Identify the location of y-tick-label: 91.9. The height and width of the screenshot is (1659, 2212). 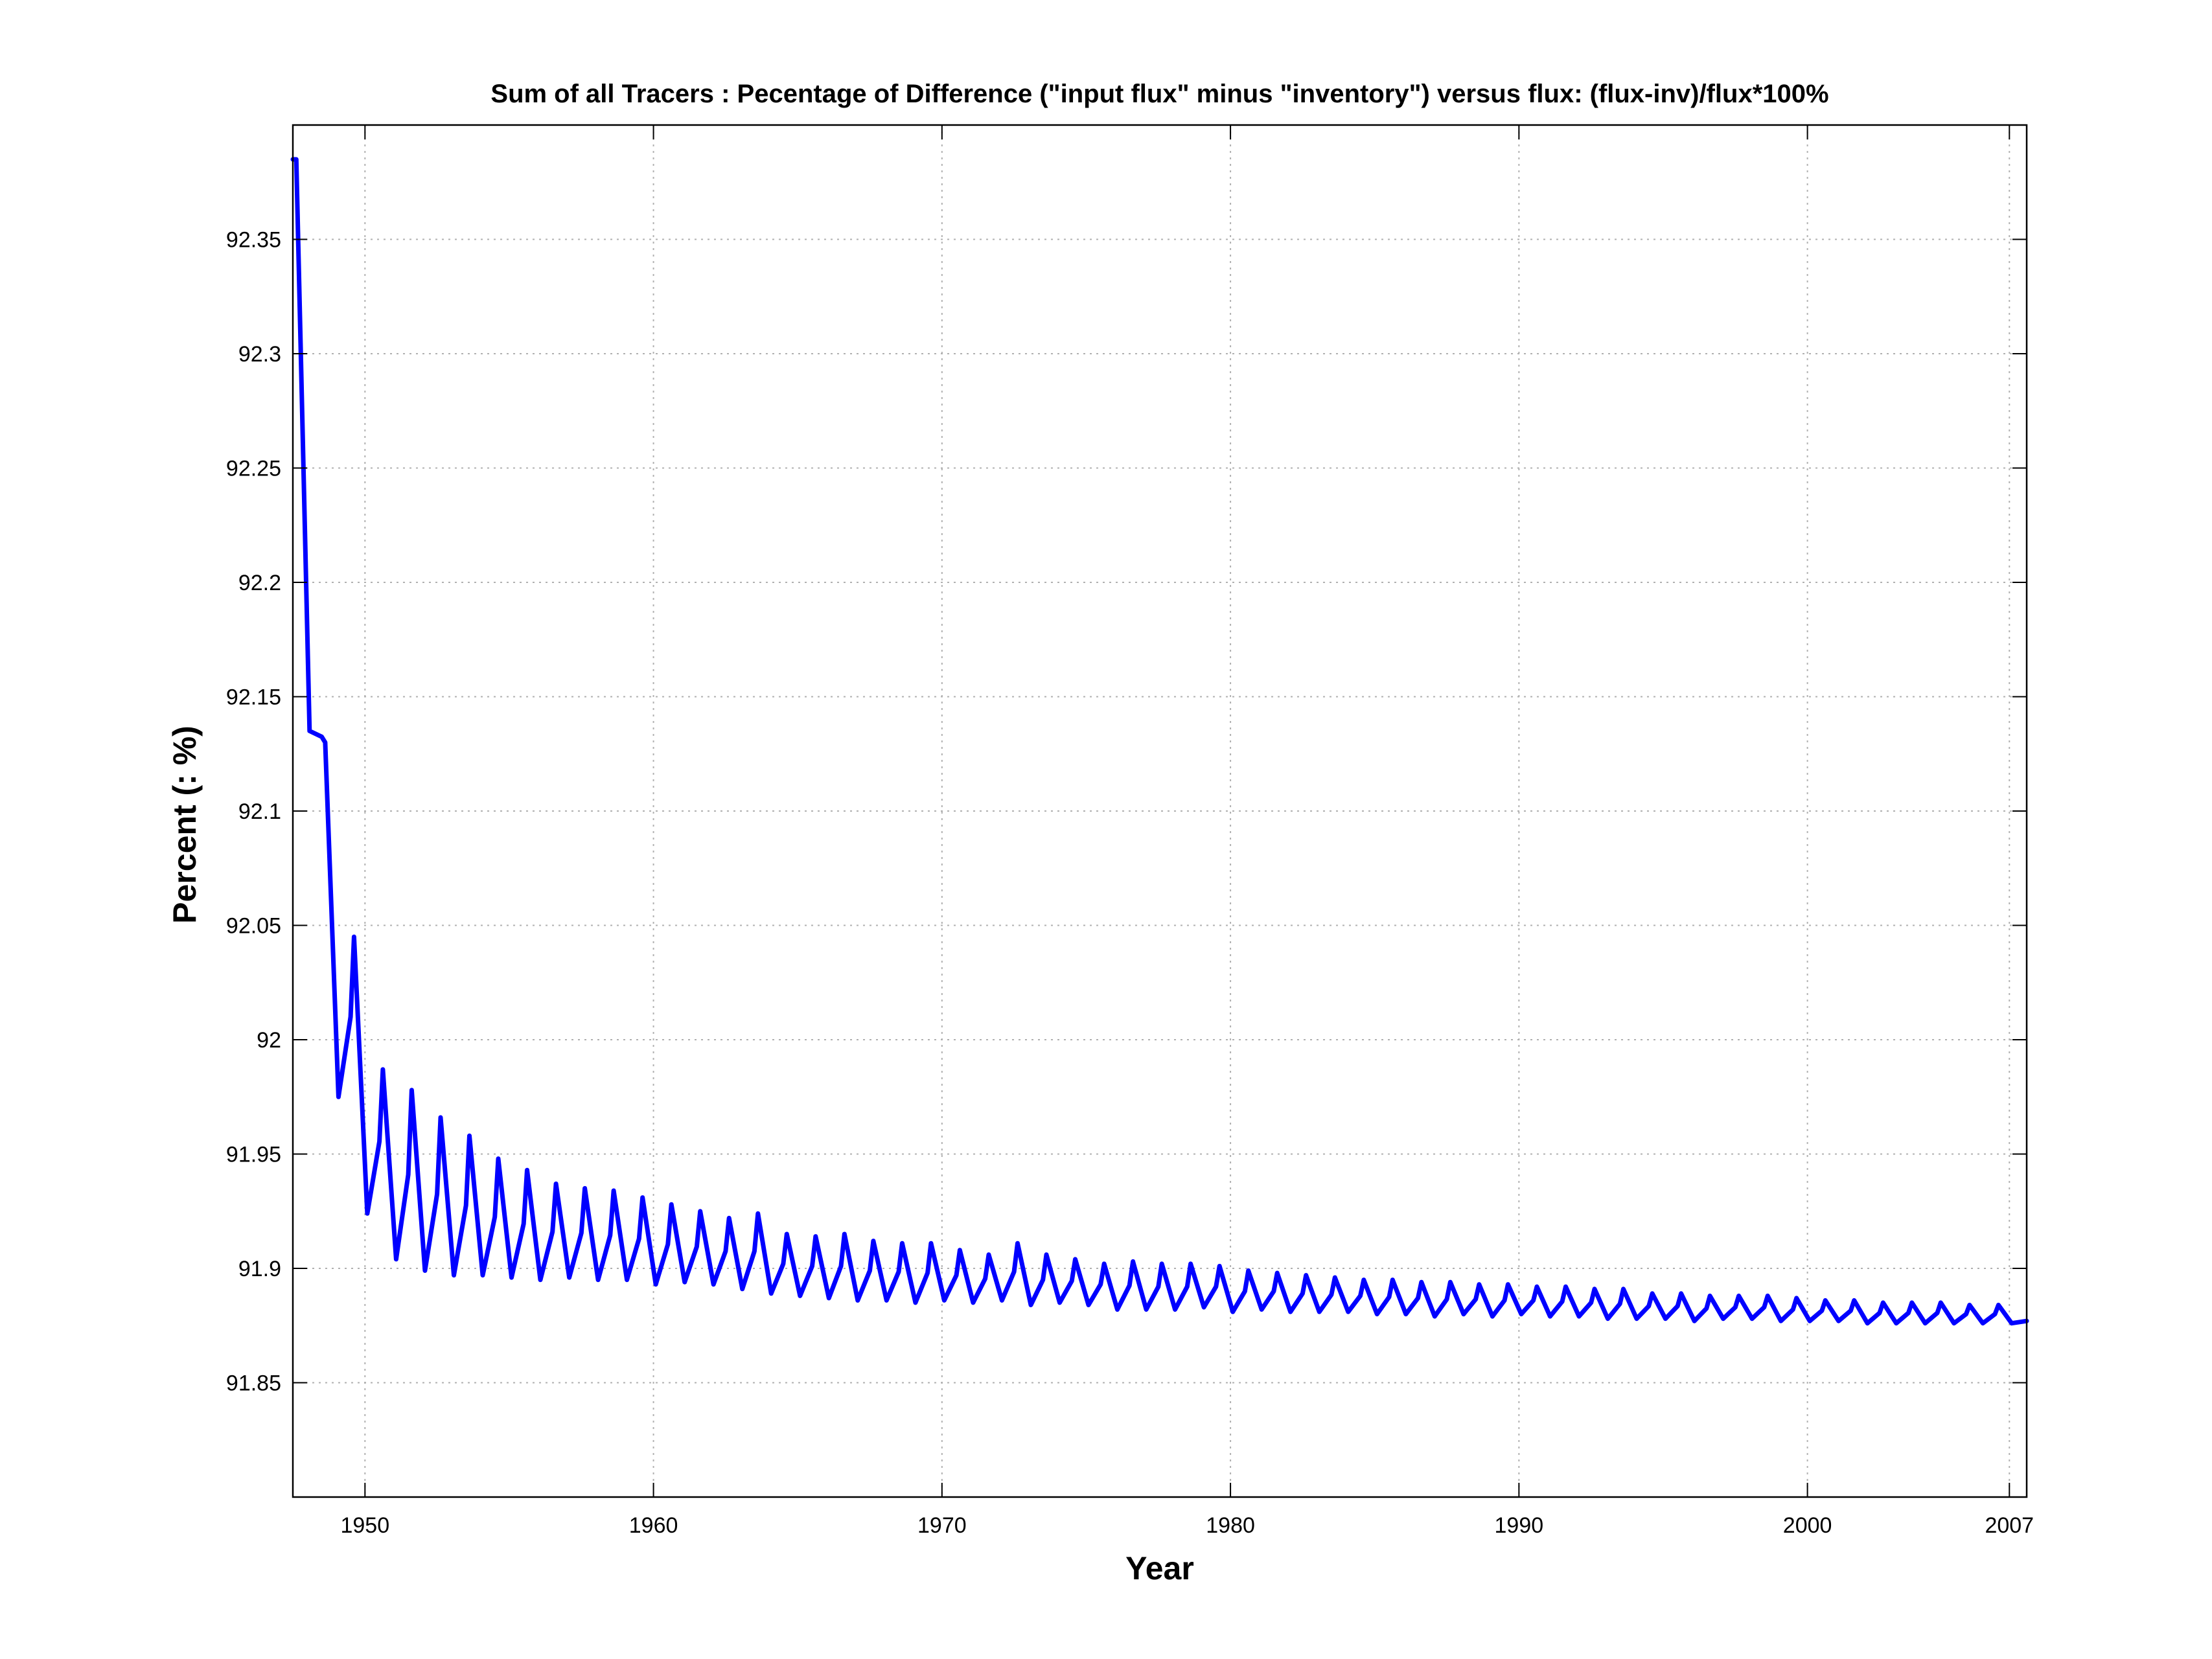
(259, 1269).